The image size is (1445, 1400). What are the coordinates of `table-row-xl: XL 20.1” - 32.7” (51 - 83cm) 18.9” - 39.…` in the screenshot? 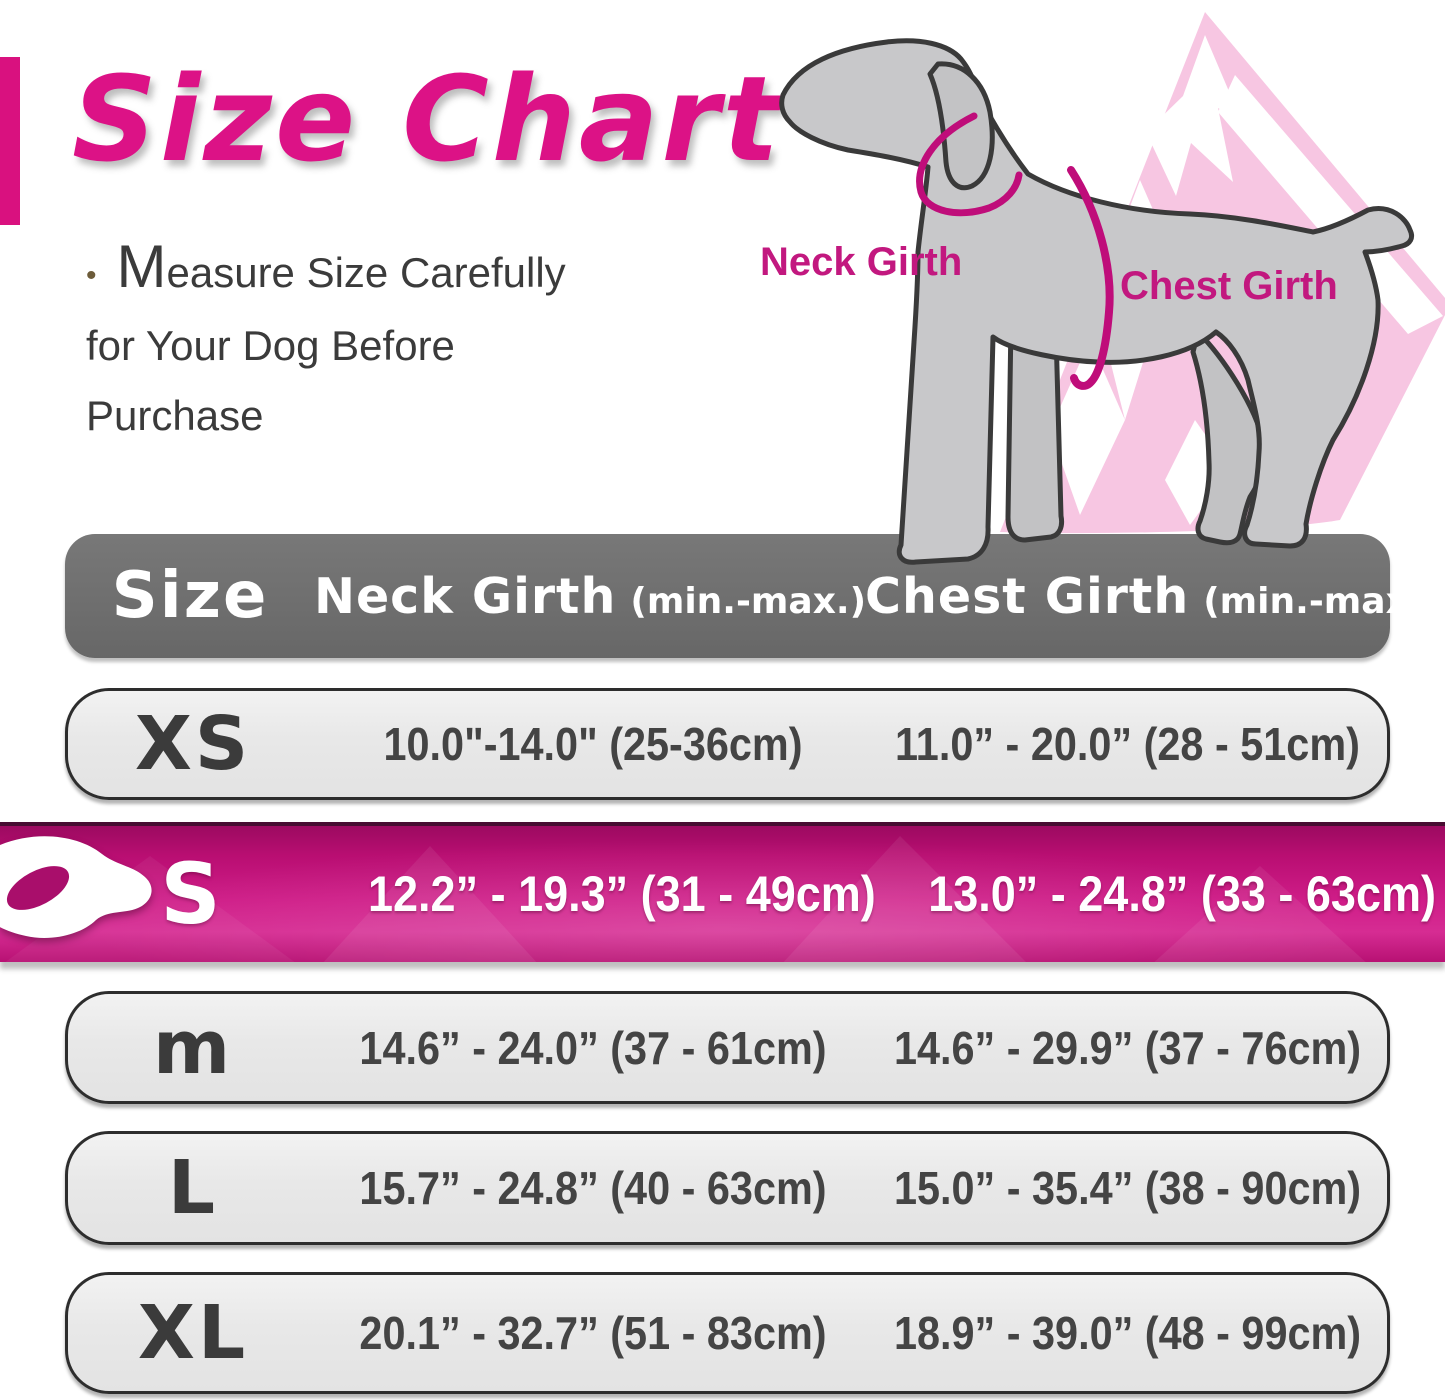 It's located at (727, 1333).